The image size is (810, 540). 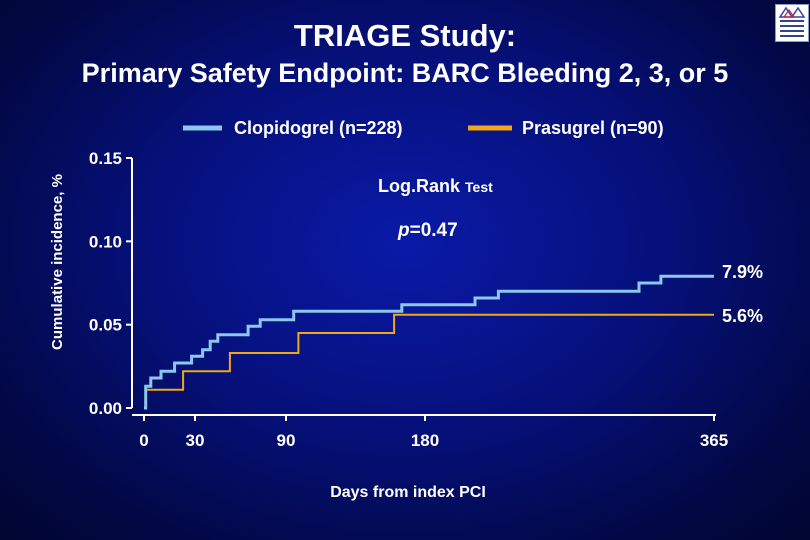 I want to click on x-axis-label: Days from index PCI, so click(x=408, y=492).